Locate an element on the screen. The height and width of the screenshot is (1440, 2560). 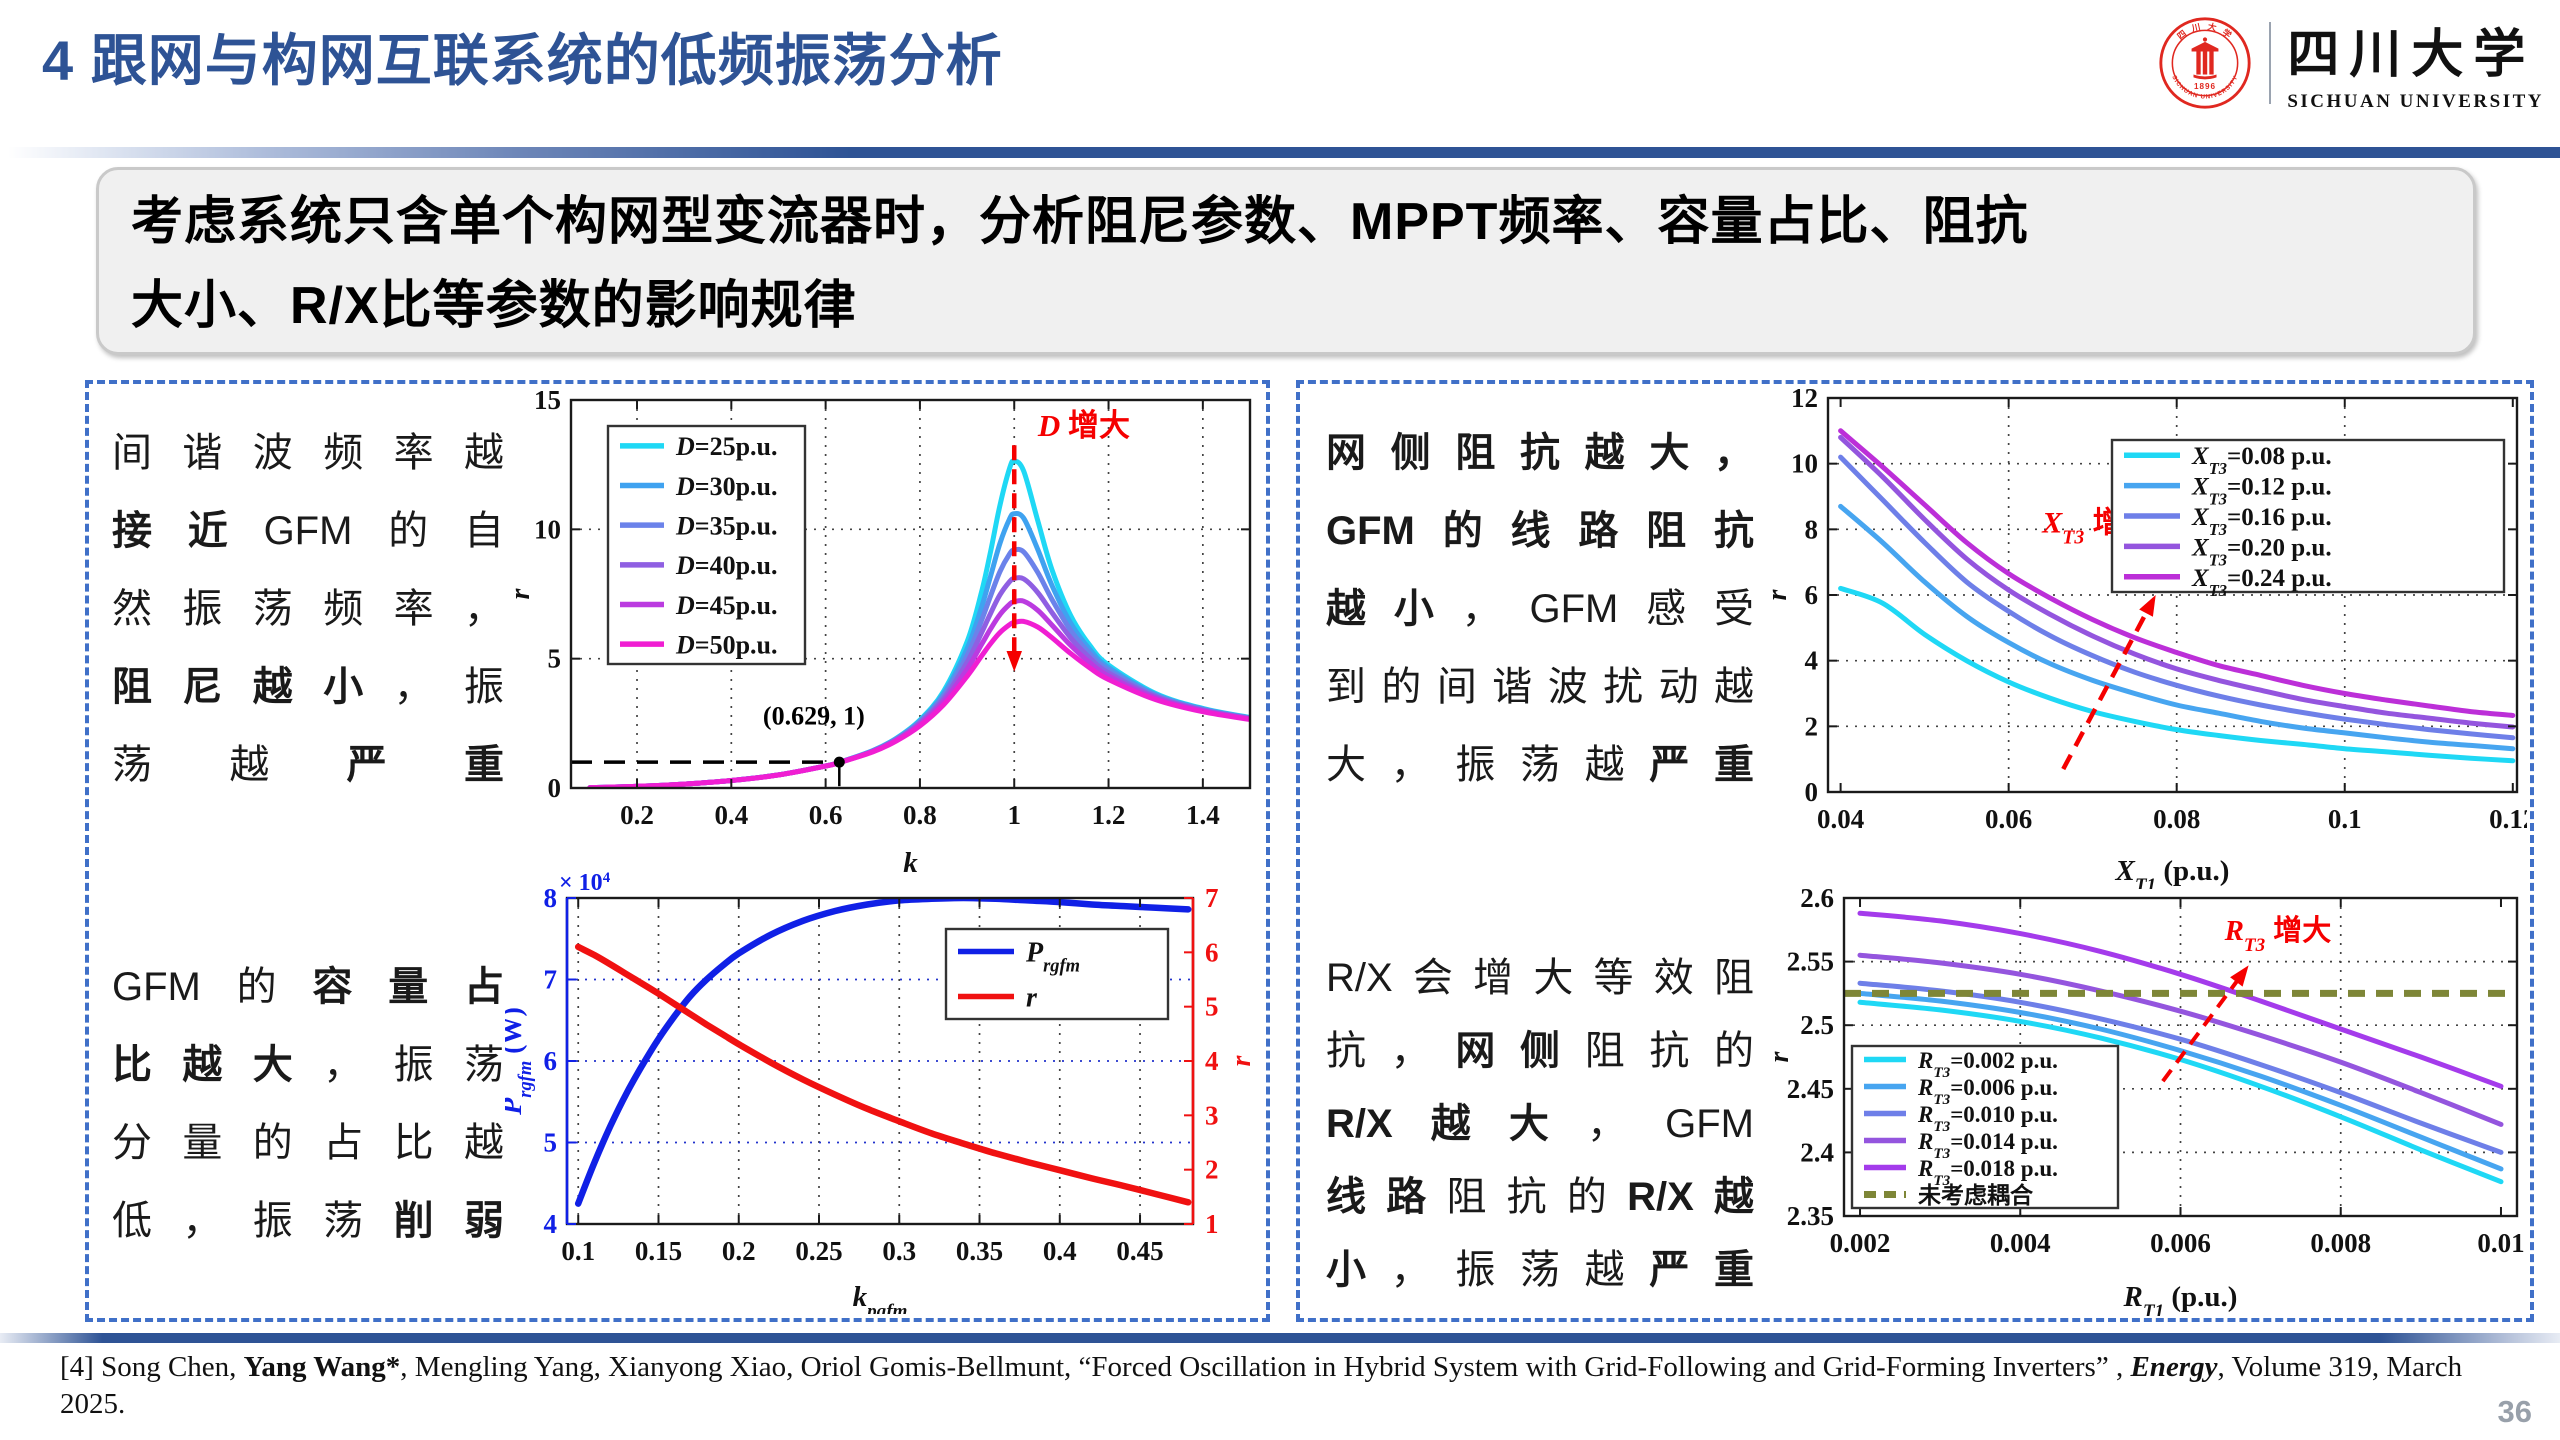
svg-text: RT3 增大 is located at coordinates (2278, 935).